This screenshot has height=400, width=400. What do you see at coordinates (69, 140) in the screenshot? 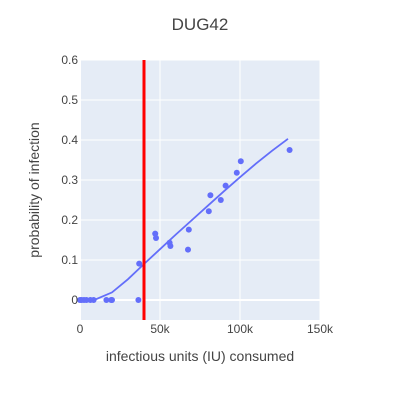
I see `y-tick-label: 0.4` at bounding box center [69, 140].